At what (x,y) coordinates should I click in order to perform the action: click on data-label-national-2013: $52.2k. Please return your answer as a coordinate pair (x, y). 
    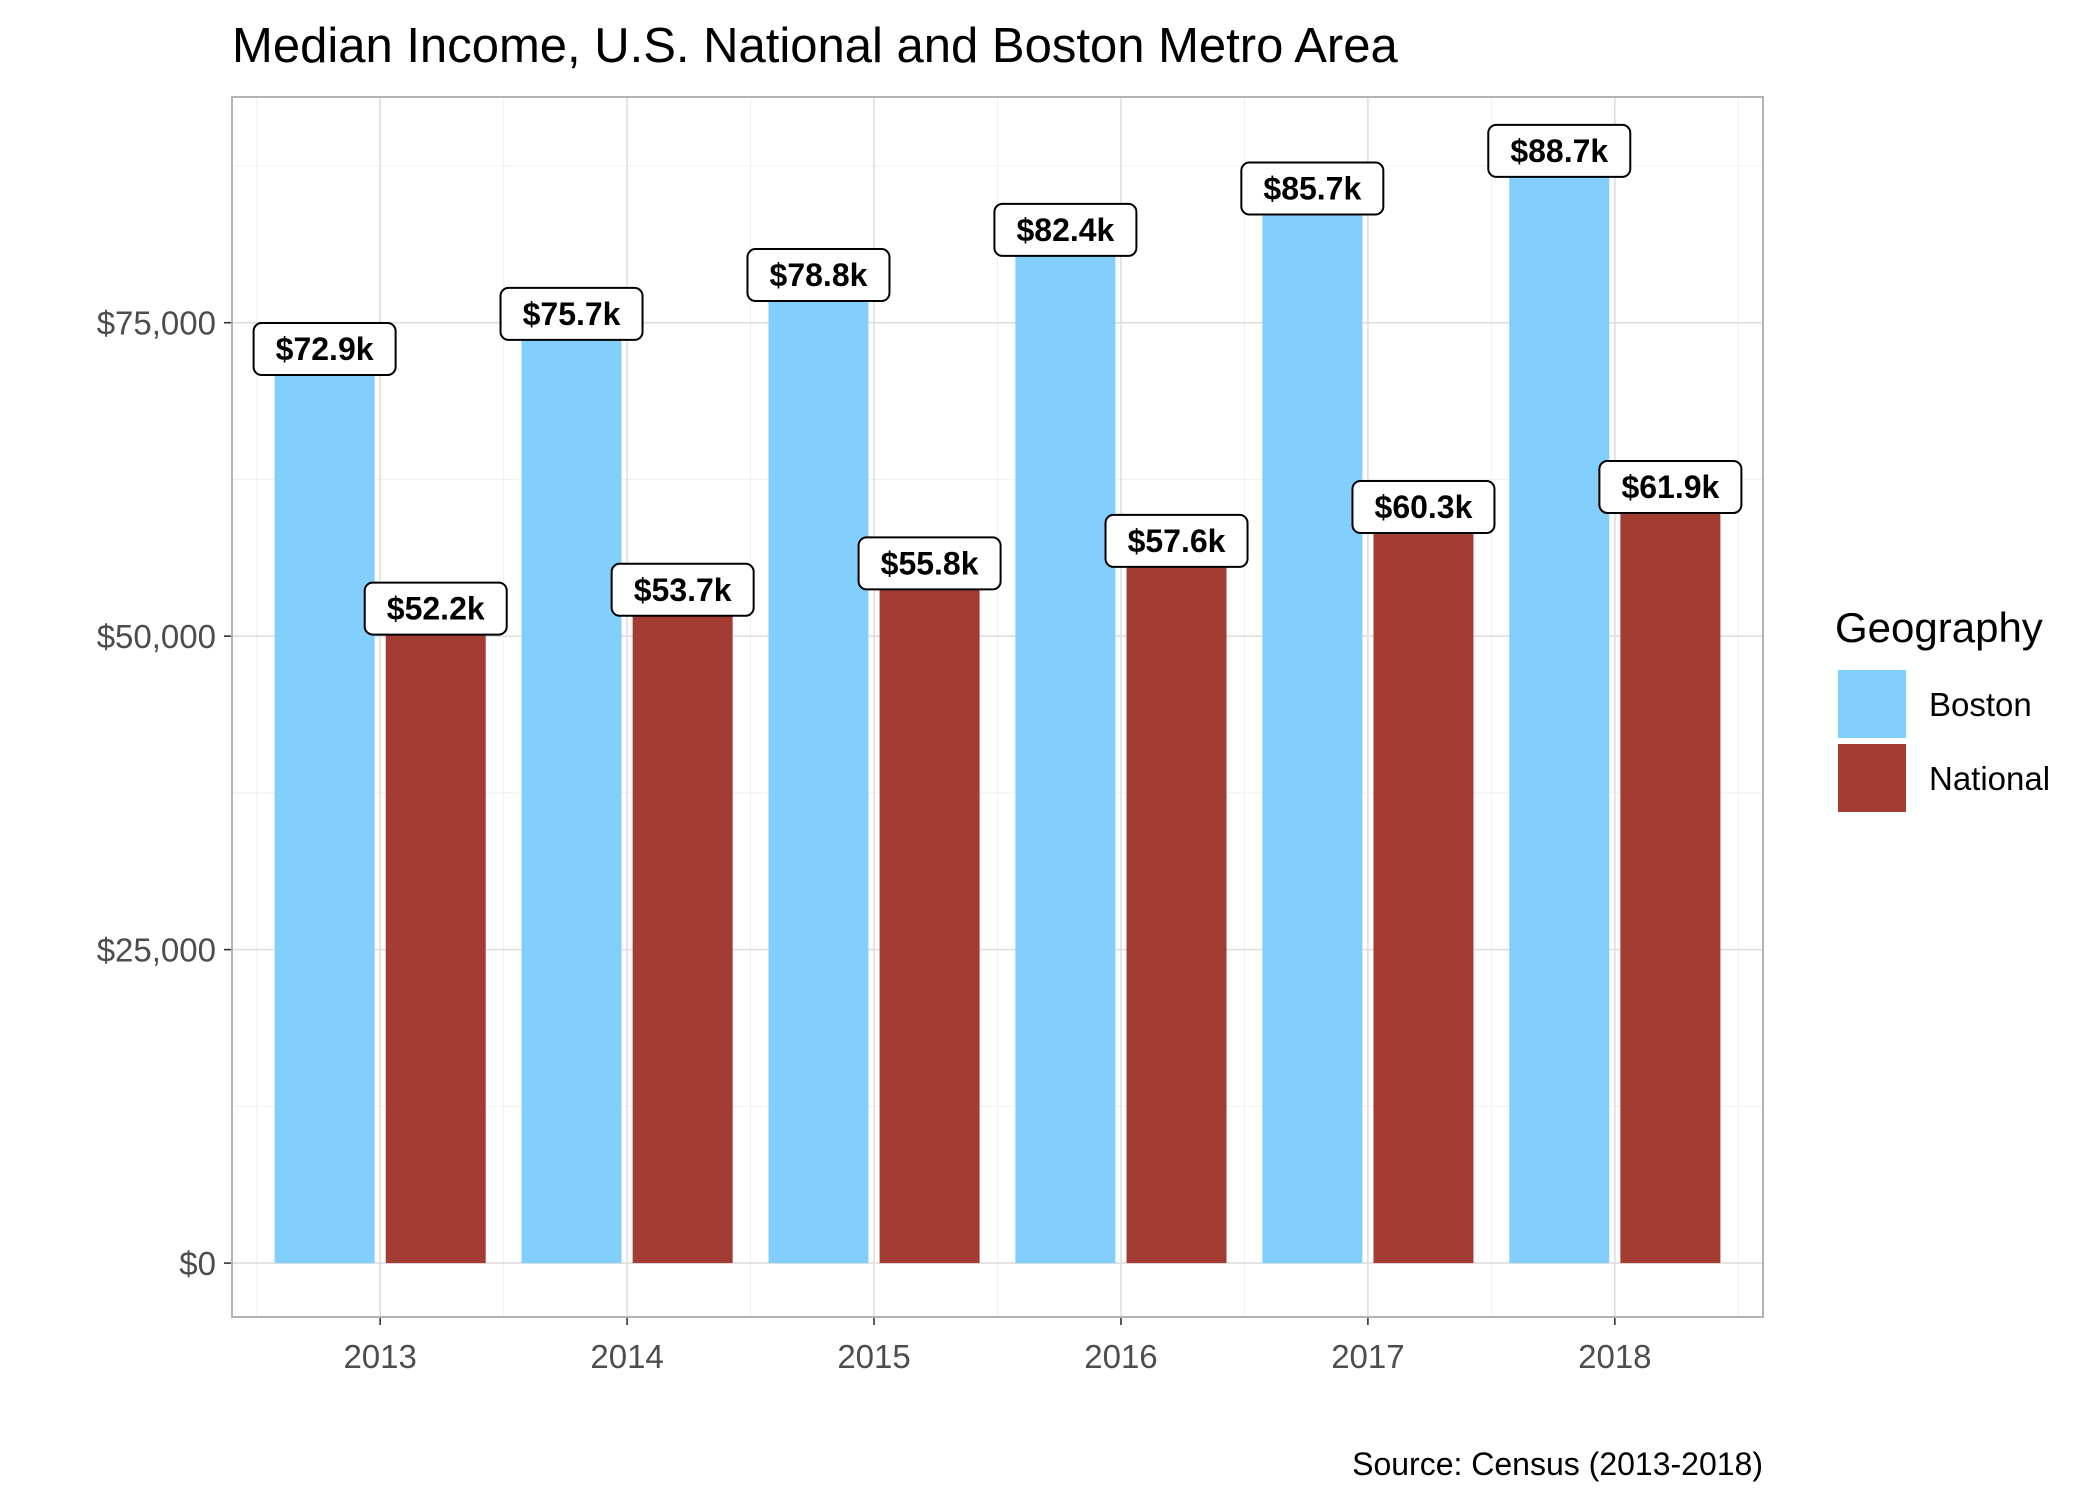
    Looking at the image, I should click on (436, 609).